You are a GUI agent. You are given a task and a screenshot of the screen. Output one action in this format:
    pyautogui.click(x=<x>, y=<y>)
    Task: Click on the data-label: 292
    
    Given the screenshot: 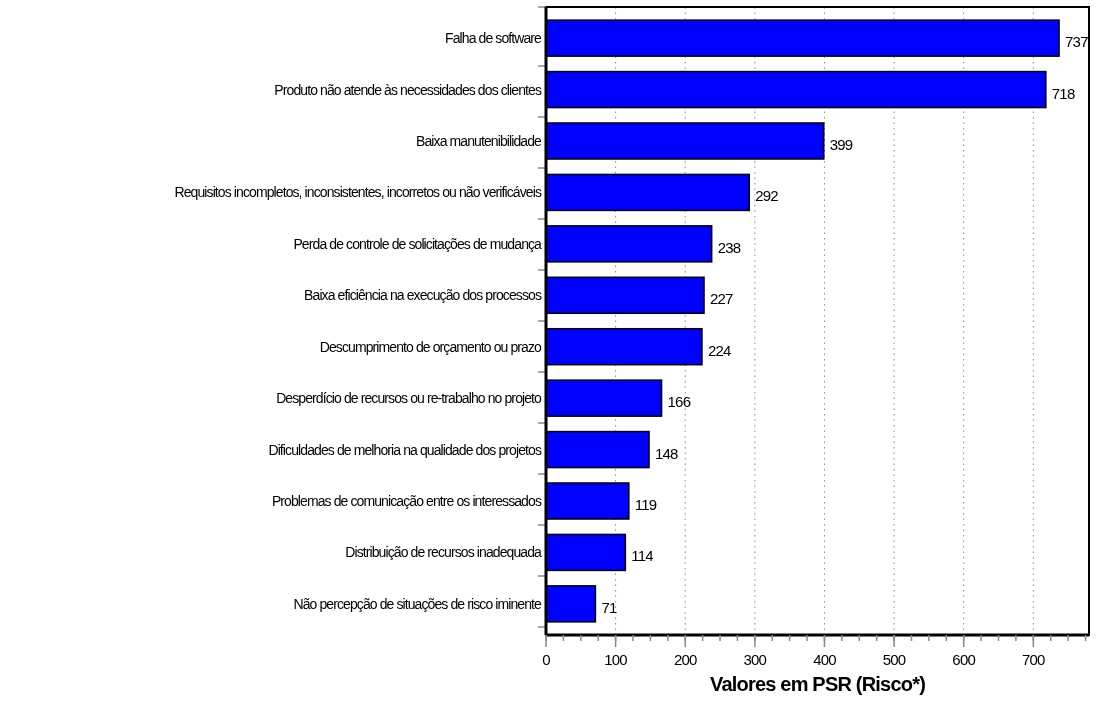 What is the action you would take?
    pyautogui.click(x=767, y=196)
    